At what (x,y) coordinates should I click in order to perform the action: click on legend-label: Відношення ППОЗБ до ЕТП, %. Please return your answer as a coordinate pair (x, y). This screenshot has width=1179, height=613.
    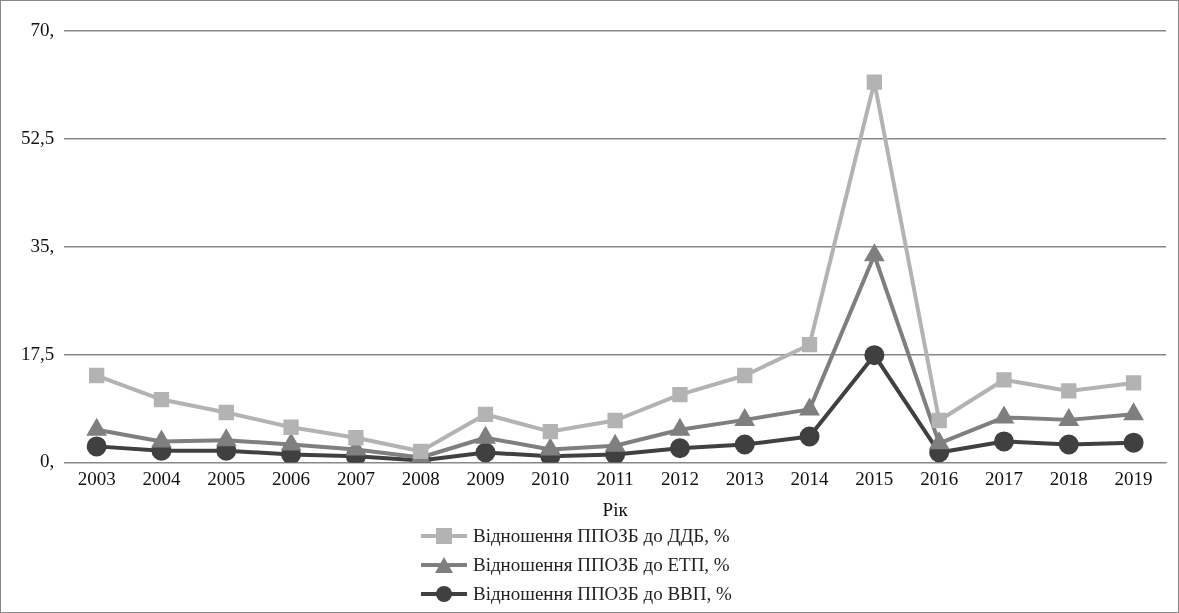
    Looking at the image, I should click on (601, 565).